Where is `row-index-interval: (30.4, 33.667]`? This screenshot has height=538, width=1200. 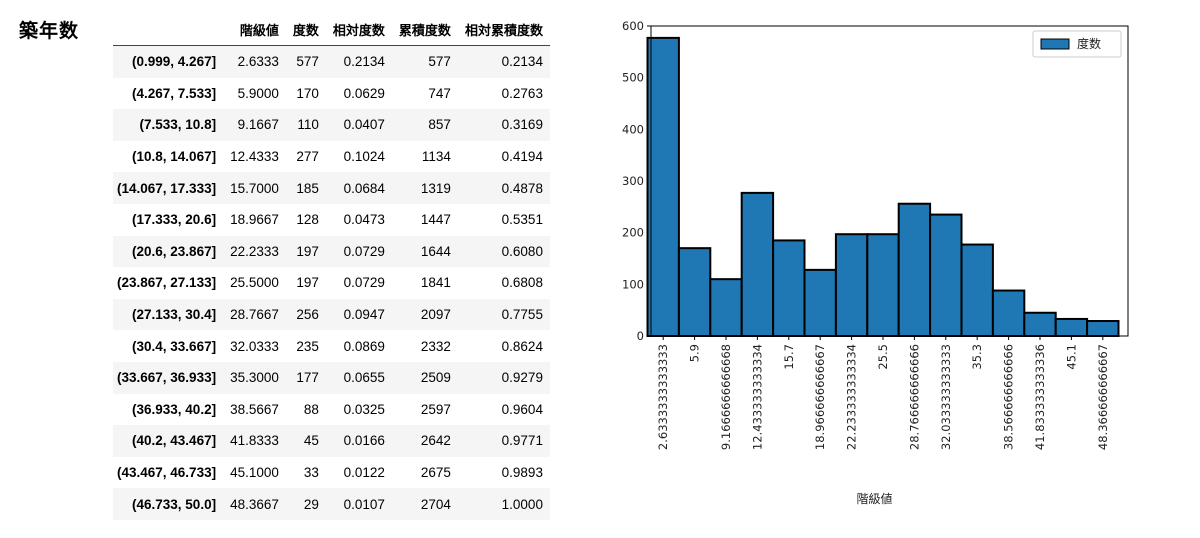
row-index-interval: (30.4, 33.667] is located at coordinates (174, 346).